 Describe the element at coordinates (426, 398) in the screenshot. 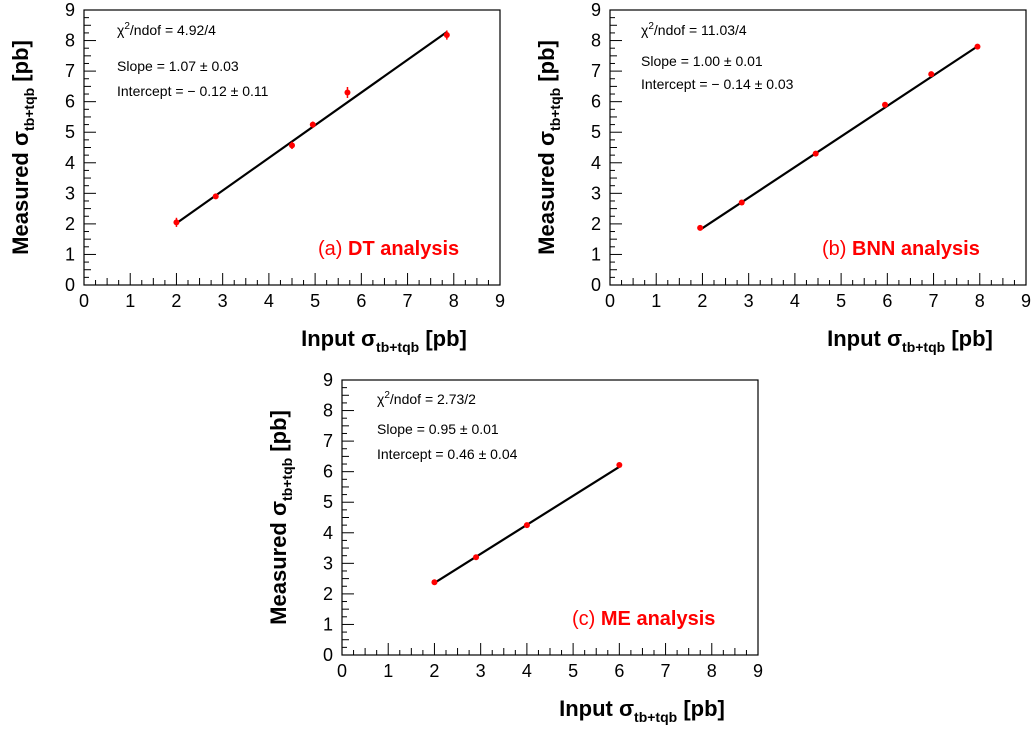

I see `fit-annotation: χ2/ndof = 2.73/2` at that location.